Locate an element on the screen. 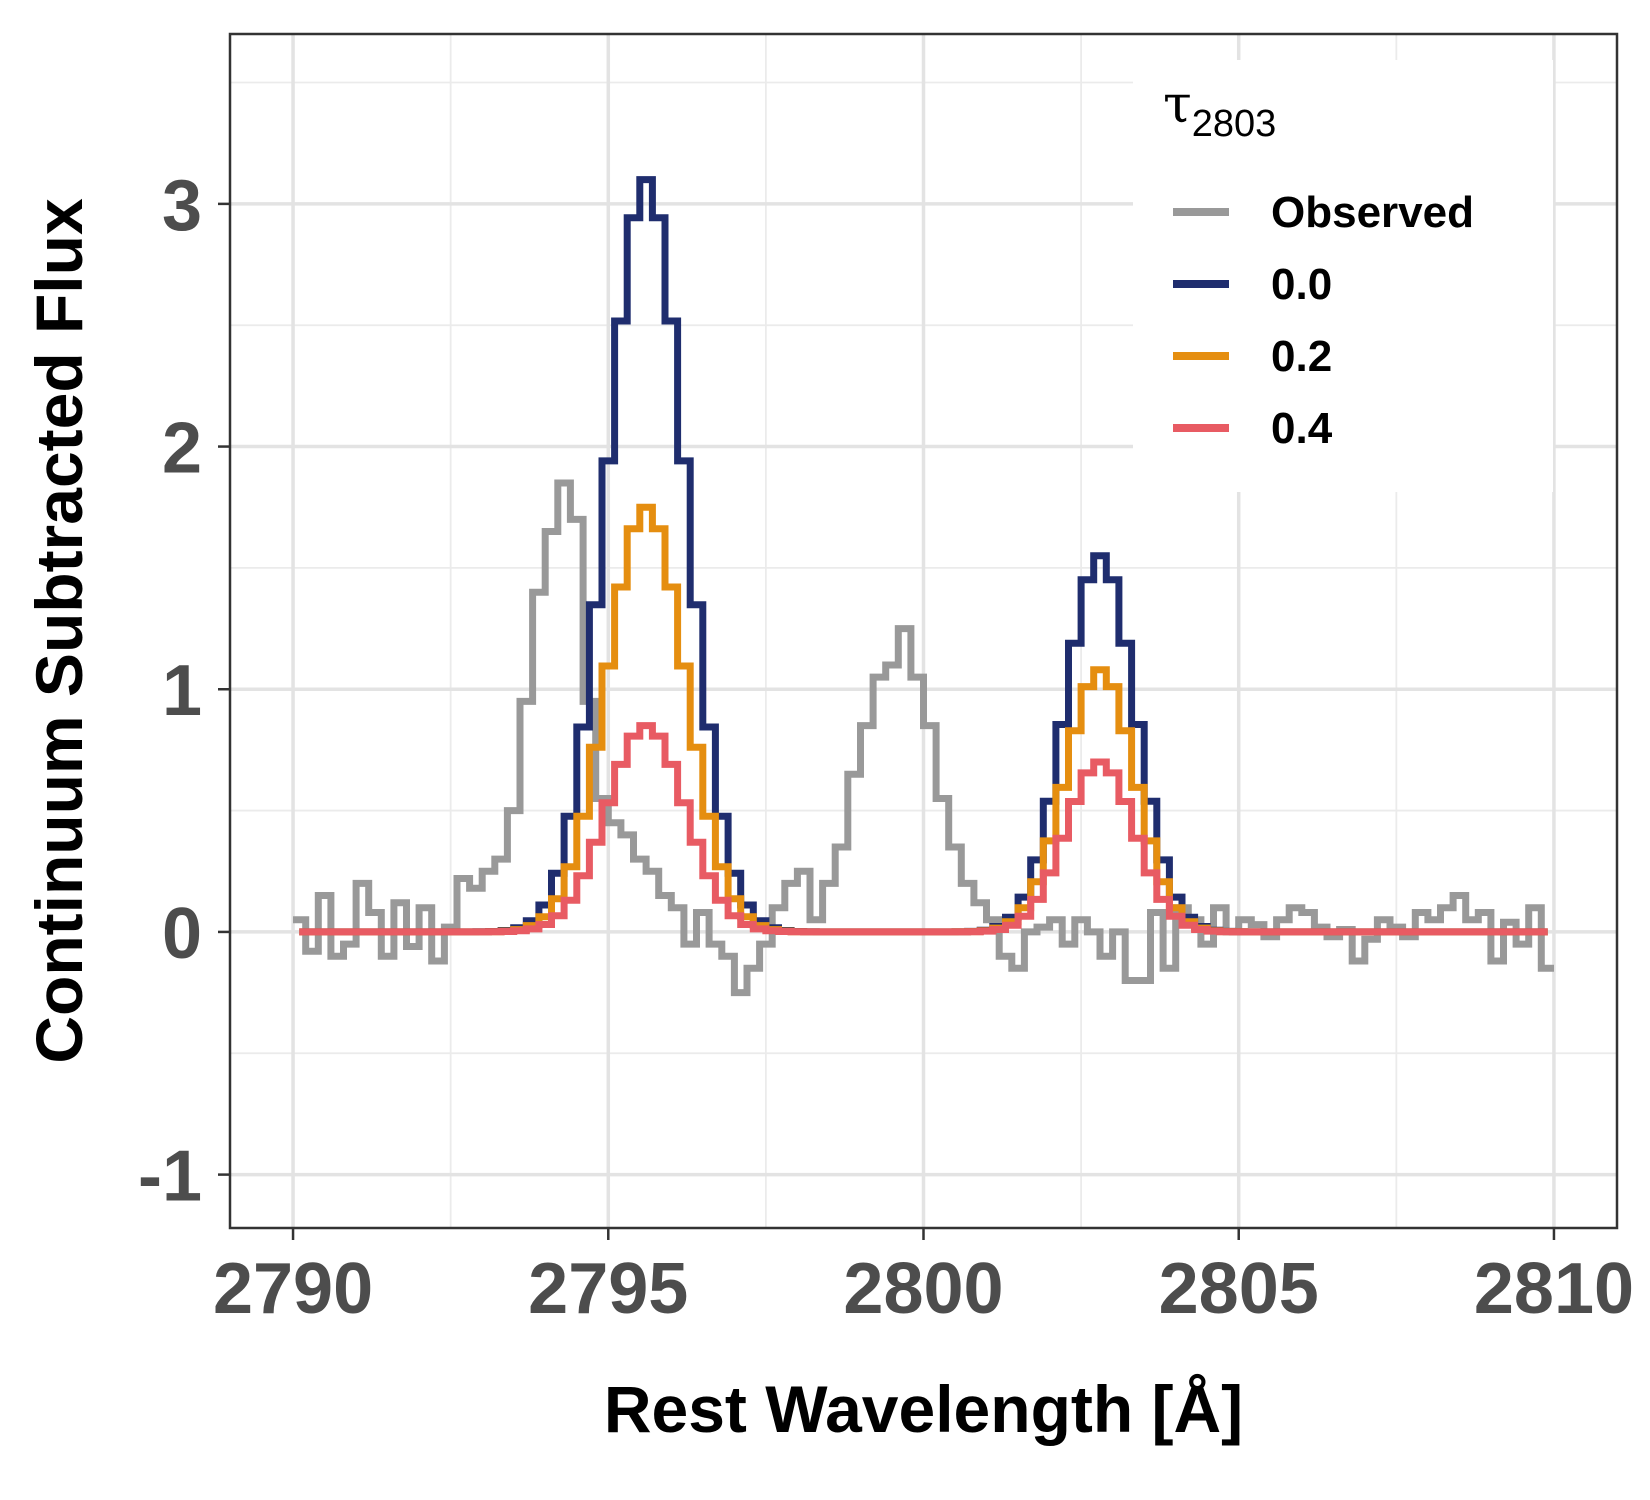 This screenshot has height=1500, width=1650. x-axis-title: Rest Wavelength [Å] is located at coordinates (923, 1409).